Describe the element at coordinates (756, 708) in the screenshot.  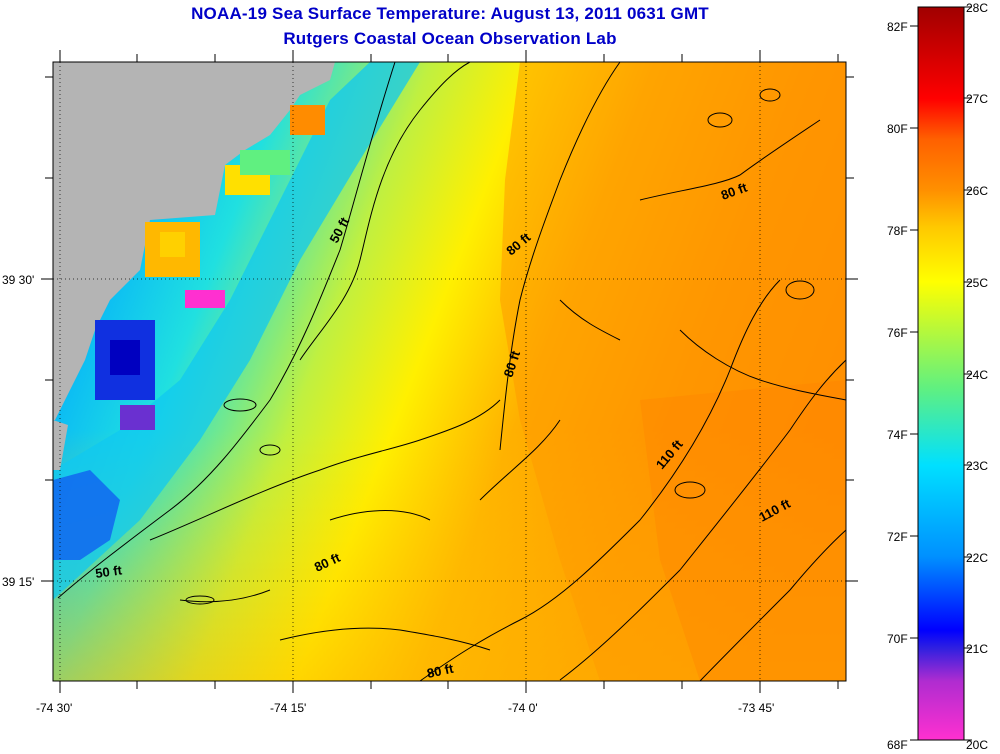
I see `lon-tick-label: -73 45'` at that location.